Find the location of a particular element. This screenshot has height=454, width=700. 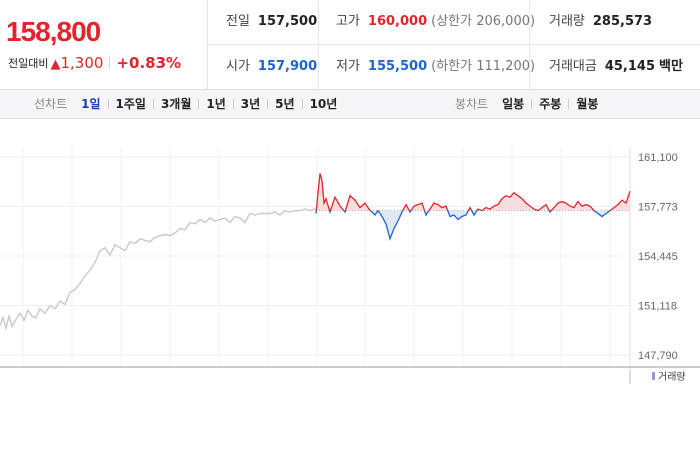

stat-label: 저가 is located at coordinates (348, 66).